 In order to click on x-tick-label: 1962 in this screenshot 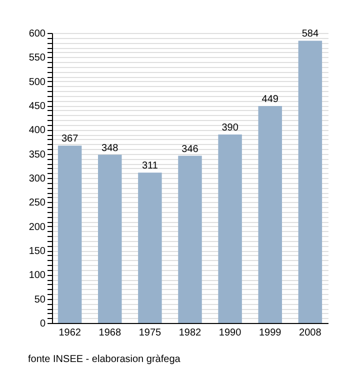, I will do `click(70, 333)`.